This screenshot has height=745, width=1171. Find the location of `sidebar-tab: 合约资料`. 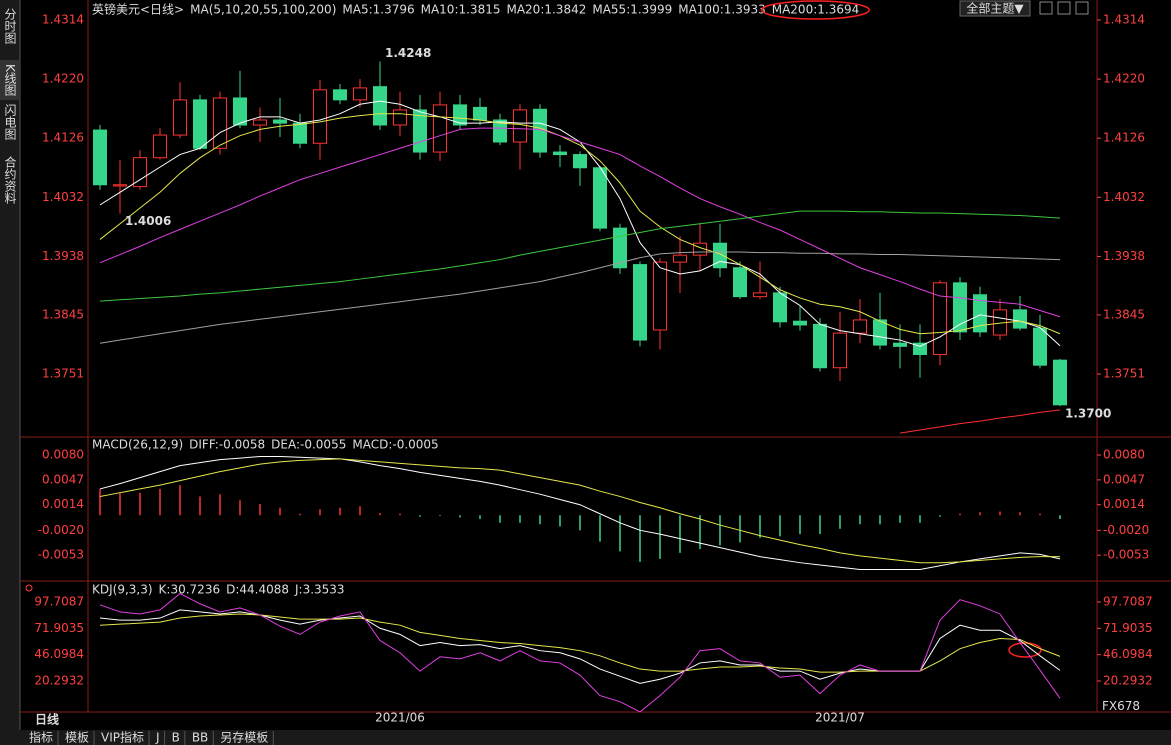

sidebar-tab: 合约资料 is located at coordinates (10, 179).